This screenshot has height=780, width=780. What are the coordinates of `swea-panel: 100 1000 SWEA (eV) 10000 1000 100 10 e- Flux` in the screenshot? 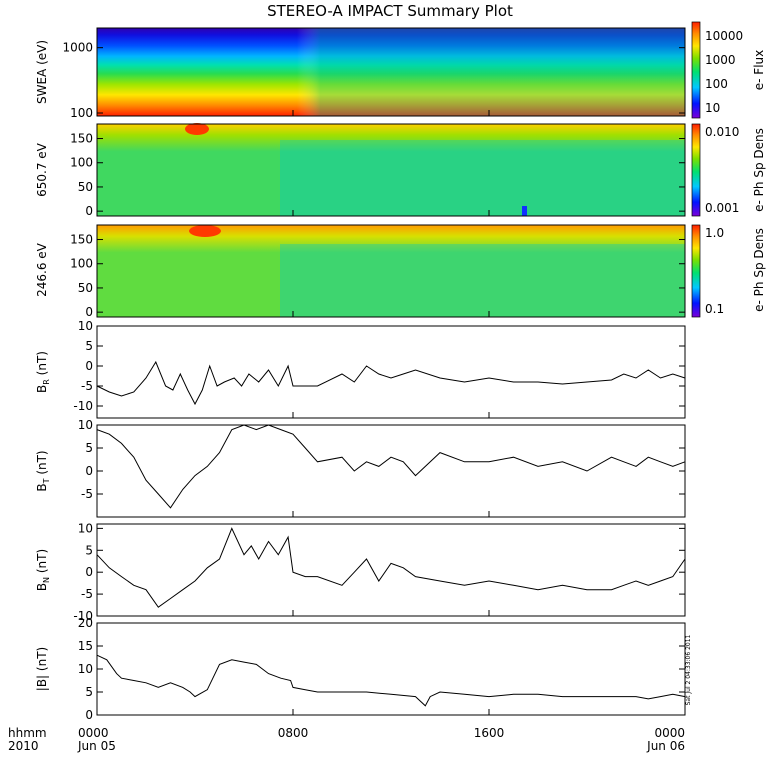 It's located at (400, 70).